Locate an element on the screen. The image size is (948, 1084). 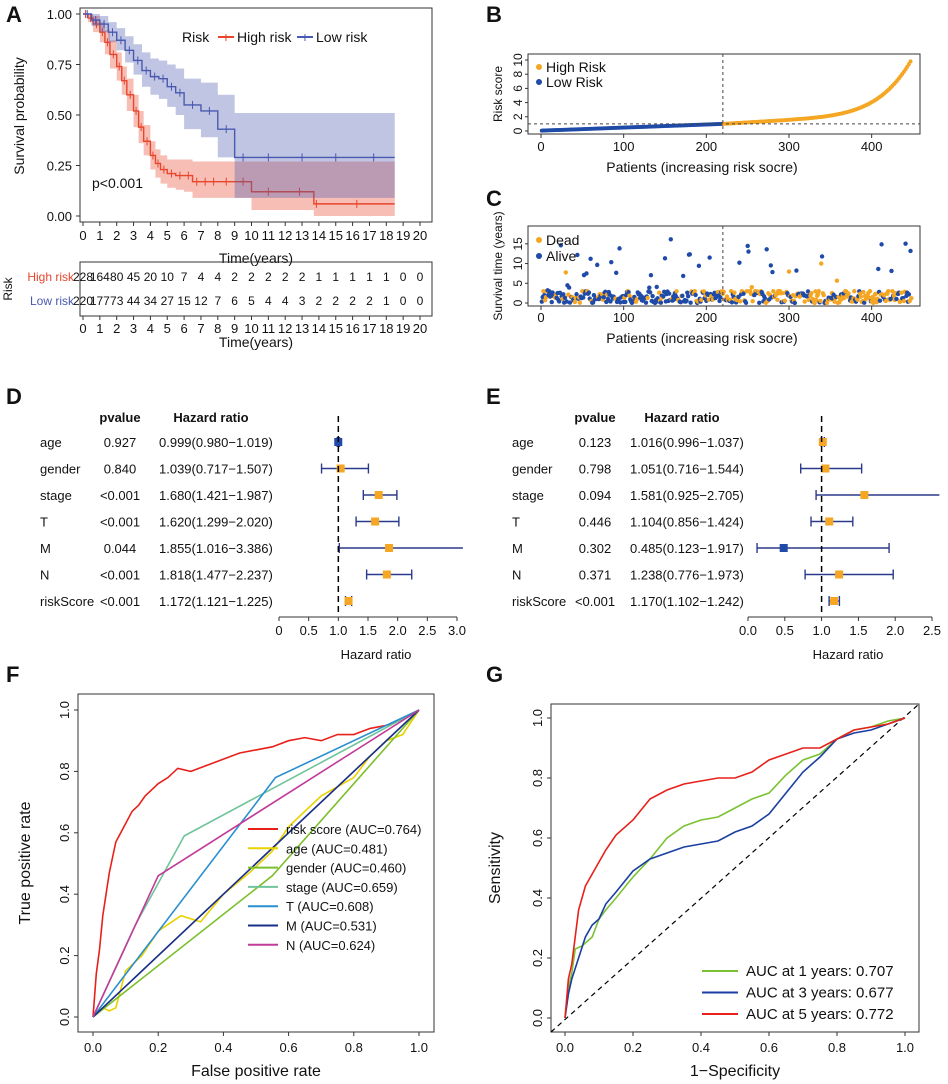
row-pvalue: 0.927 is located at coordinates (120, 442).